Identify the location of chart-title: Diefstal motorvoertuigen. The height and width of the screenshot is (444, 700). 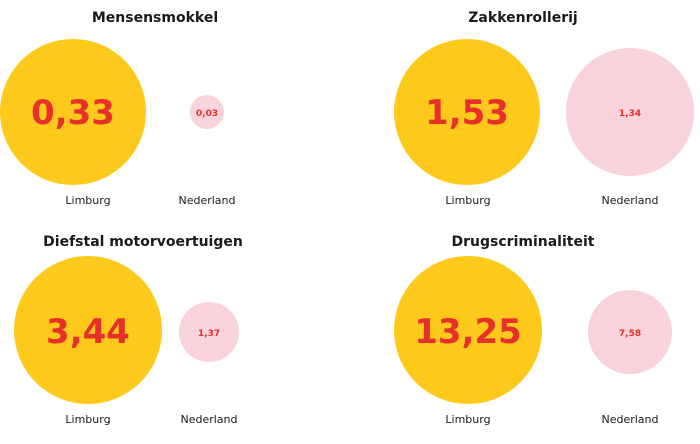
(143, 242).